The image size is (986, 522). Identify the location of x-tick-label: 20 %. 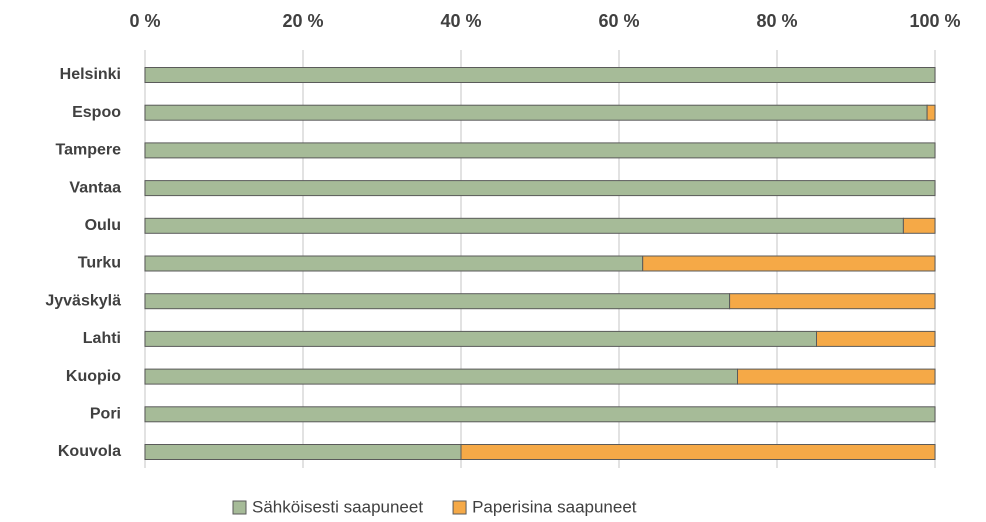
(302, 21).